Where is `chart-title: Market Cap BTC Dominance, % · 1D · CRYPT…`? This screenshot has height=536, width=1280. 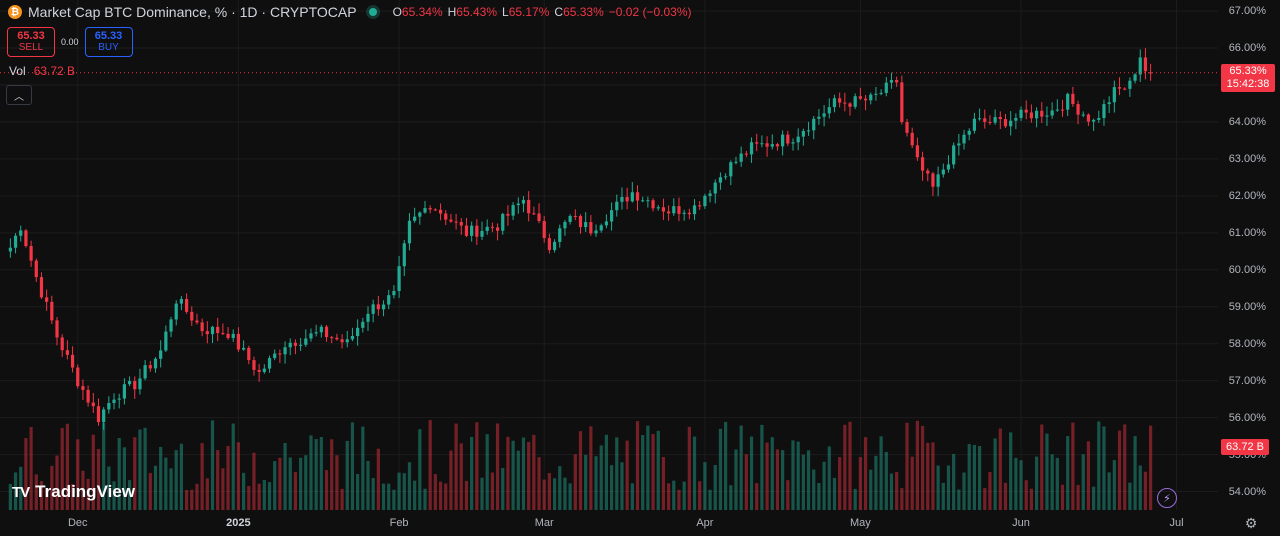 chart-title: Market Cap BTC Dominance, % · 1D · CRYPT… is located at coordinates (192, 12).